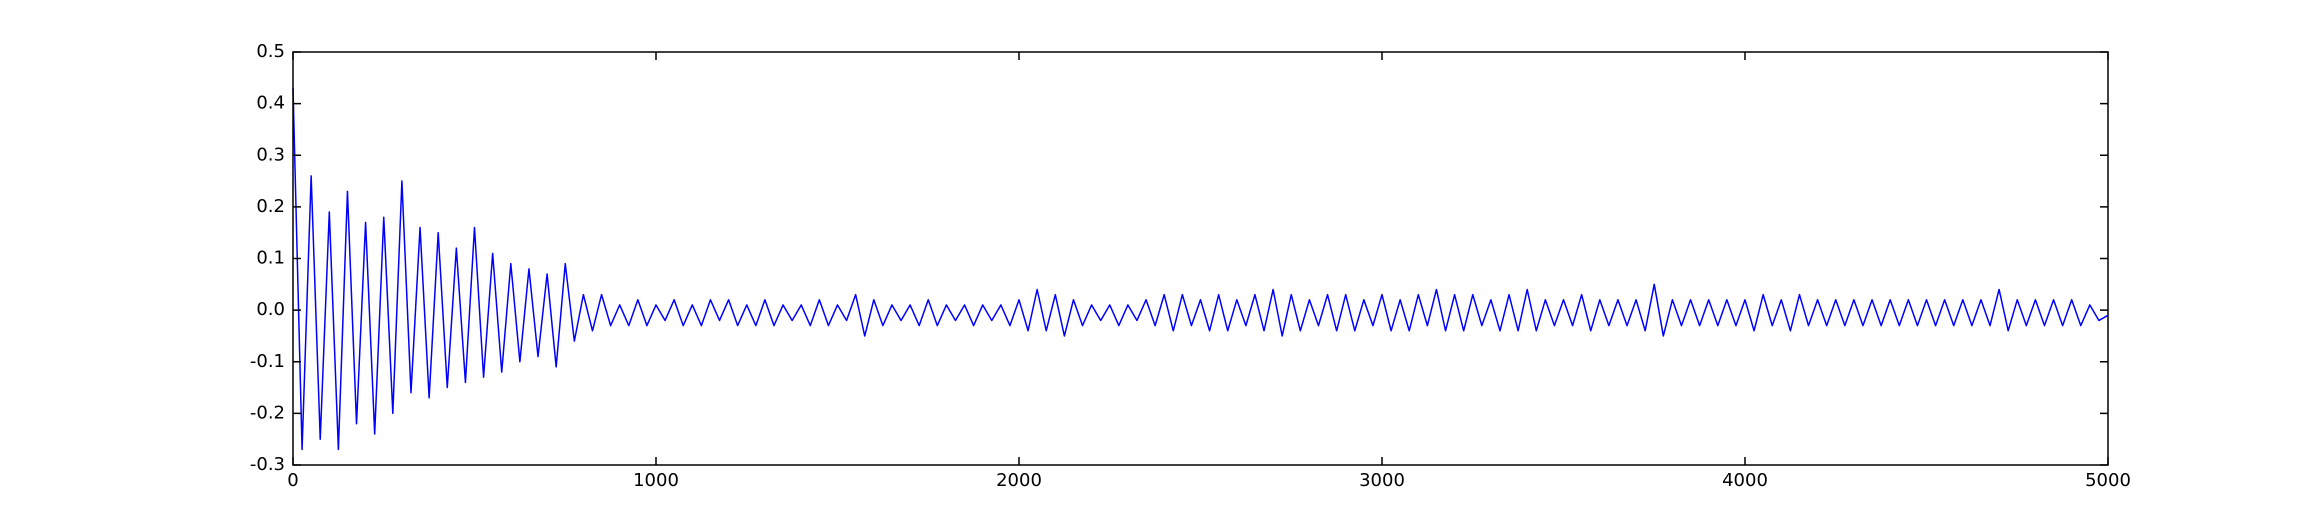 This screenshot has width=2318, height=512. I want to click on x-tick-label: 3000, so click(1382, 480).